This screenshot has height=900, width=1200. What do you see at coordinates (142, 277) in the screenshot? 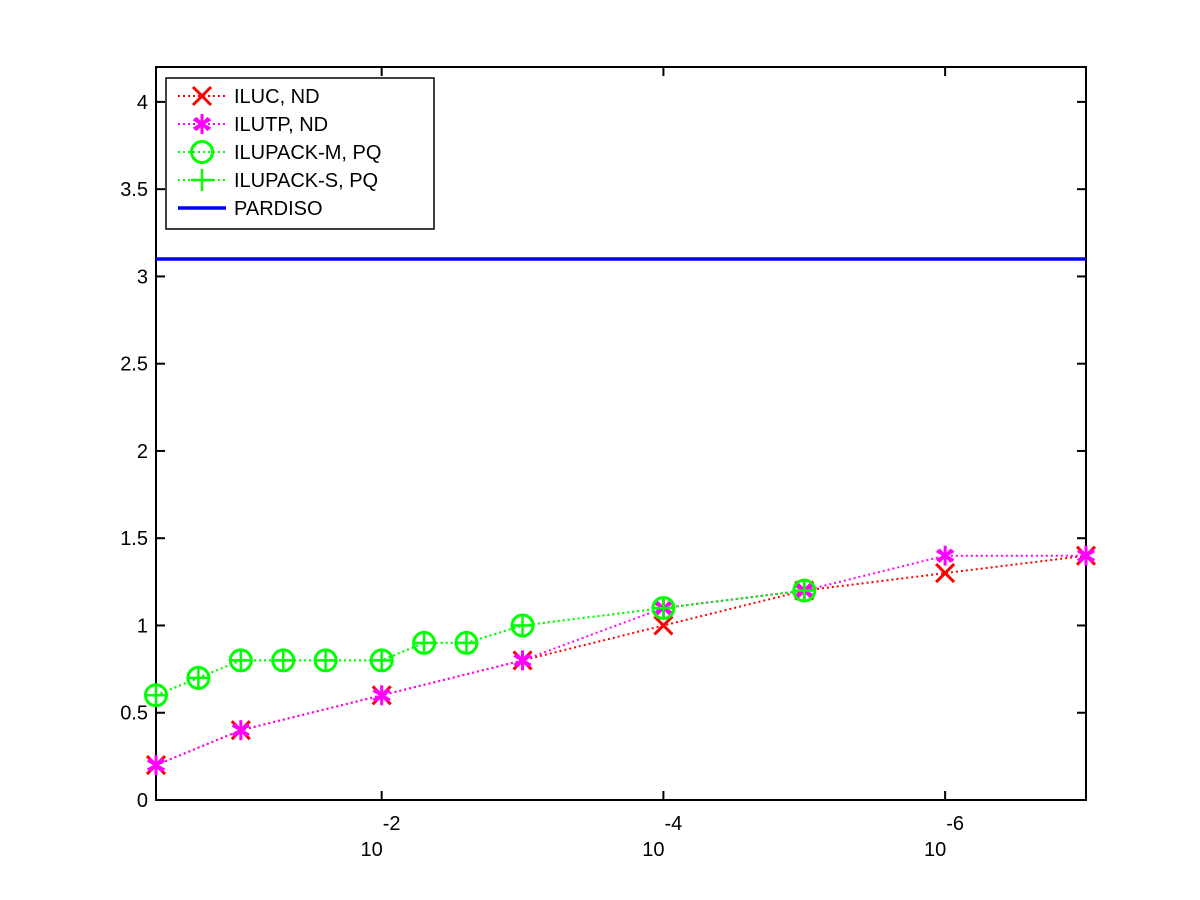
I see `y-tick-label-6: 3` at bounding box center [142, 277].